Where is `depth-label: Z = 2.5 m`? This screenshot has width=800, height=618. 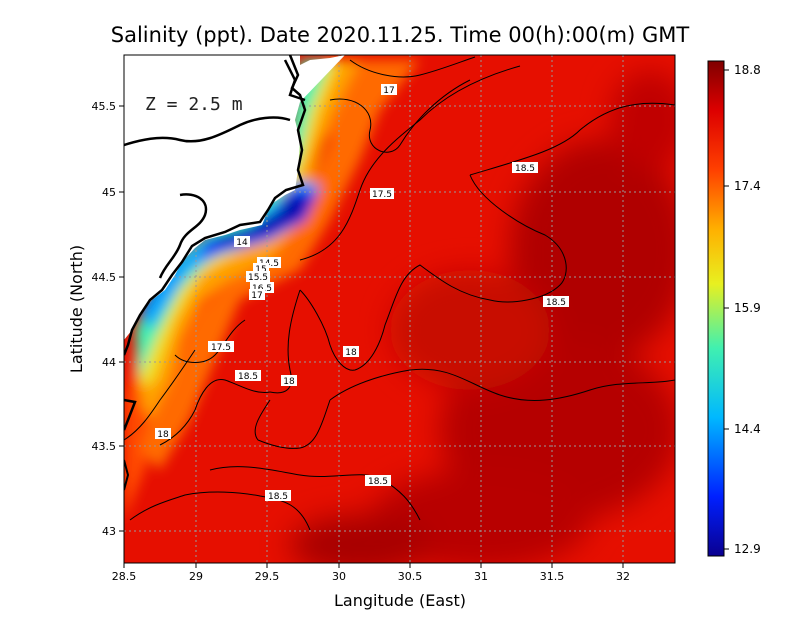
depth-label: Z = 2.5 m is located at coordinates (194, 104).